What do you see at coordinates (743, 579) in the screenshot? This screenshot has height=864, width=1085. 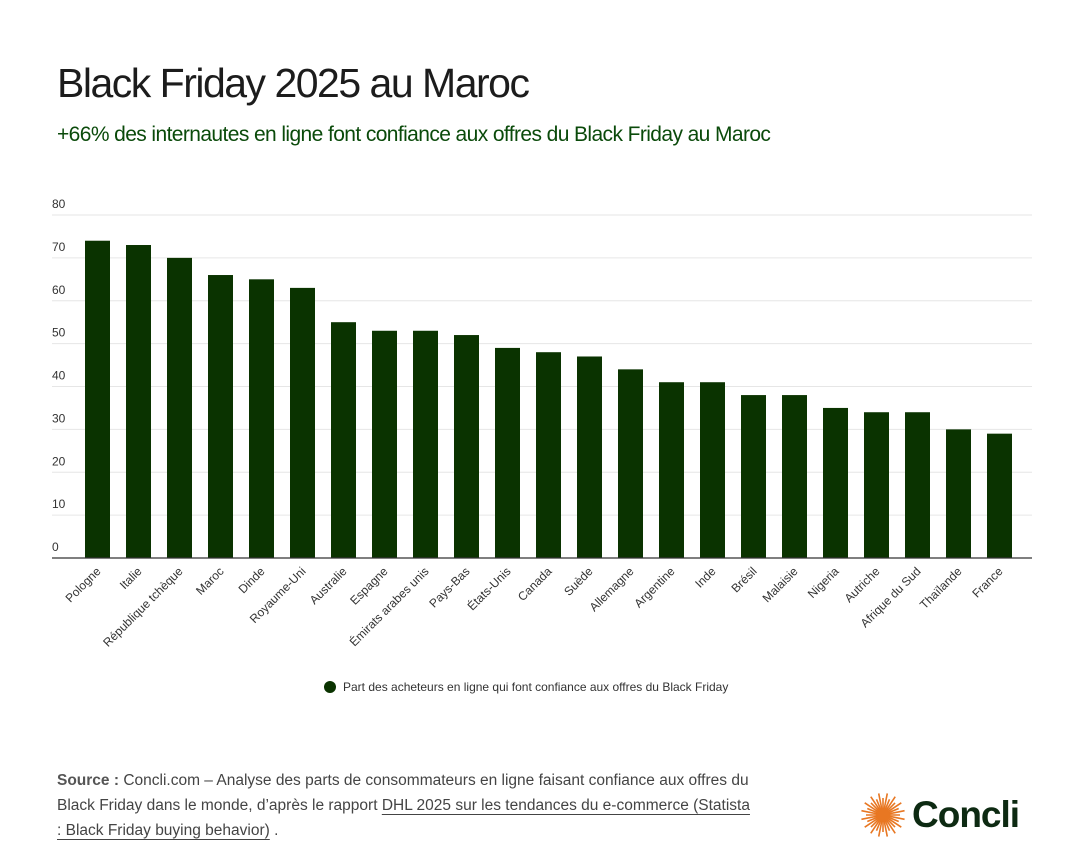 I see `x-tick-label: Brésil` at bounding box center [743, 579].